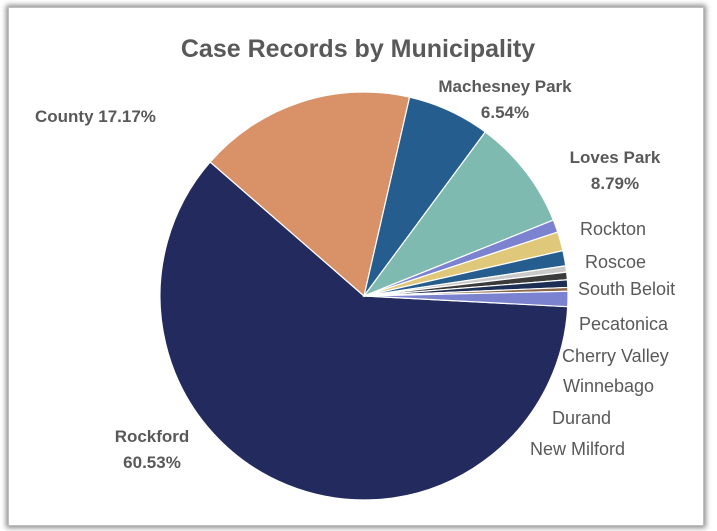 The height and width of the screenshot is (531, 717). I want to click on label-loves-park-value: 8.79%, so click(615, 183).